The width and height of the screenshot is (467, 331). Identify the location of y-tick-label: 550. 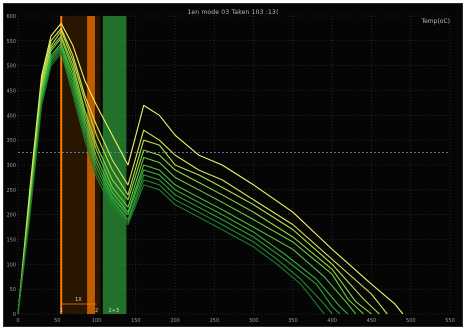
(11, 42).